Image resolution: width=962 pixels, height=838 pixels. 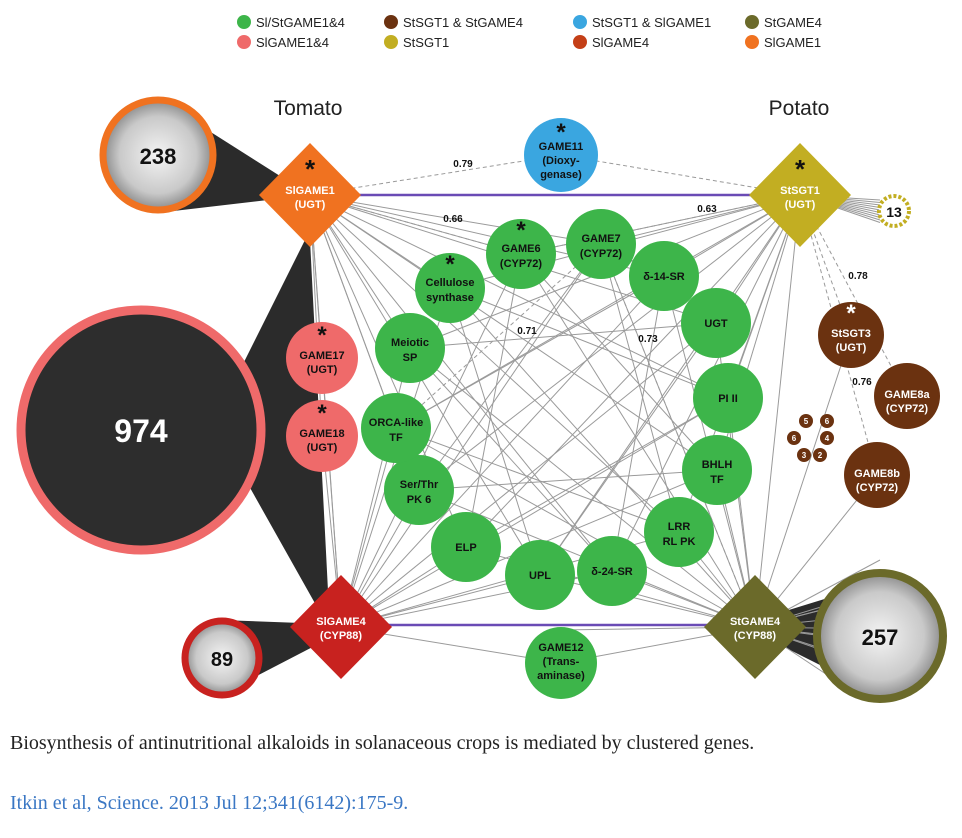 What do you see at coordinates (799, 108) in the screenshot?
I see `potato-heading: Potato` at bounding box center [799, 108].